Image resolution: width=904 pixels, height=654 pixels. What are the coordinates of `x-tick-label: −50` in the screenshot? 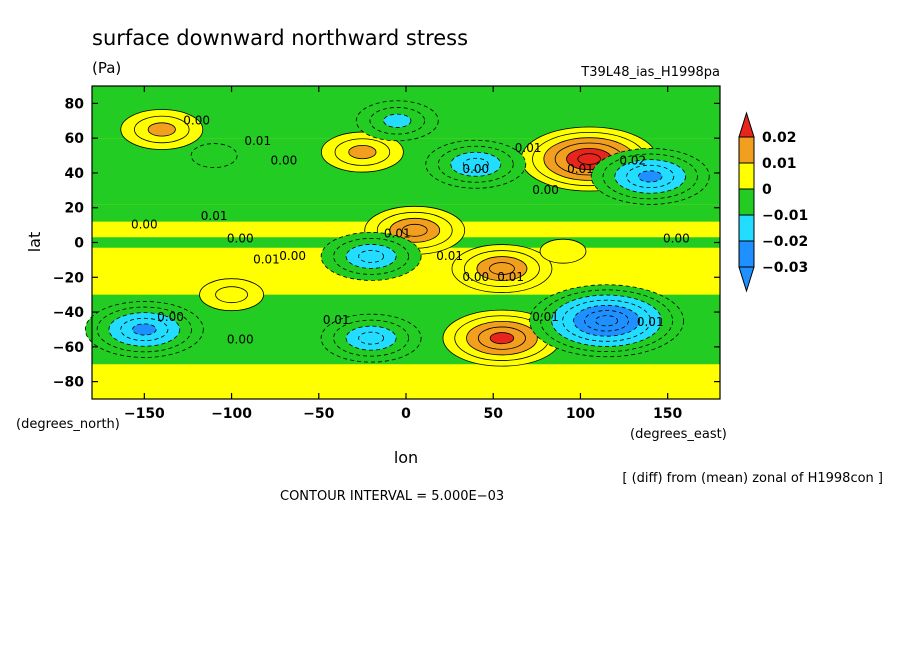 It's located at (318, 414).